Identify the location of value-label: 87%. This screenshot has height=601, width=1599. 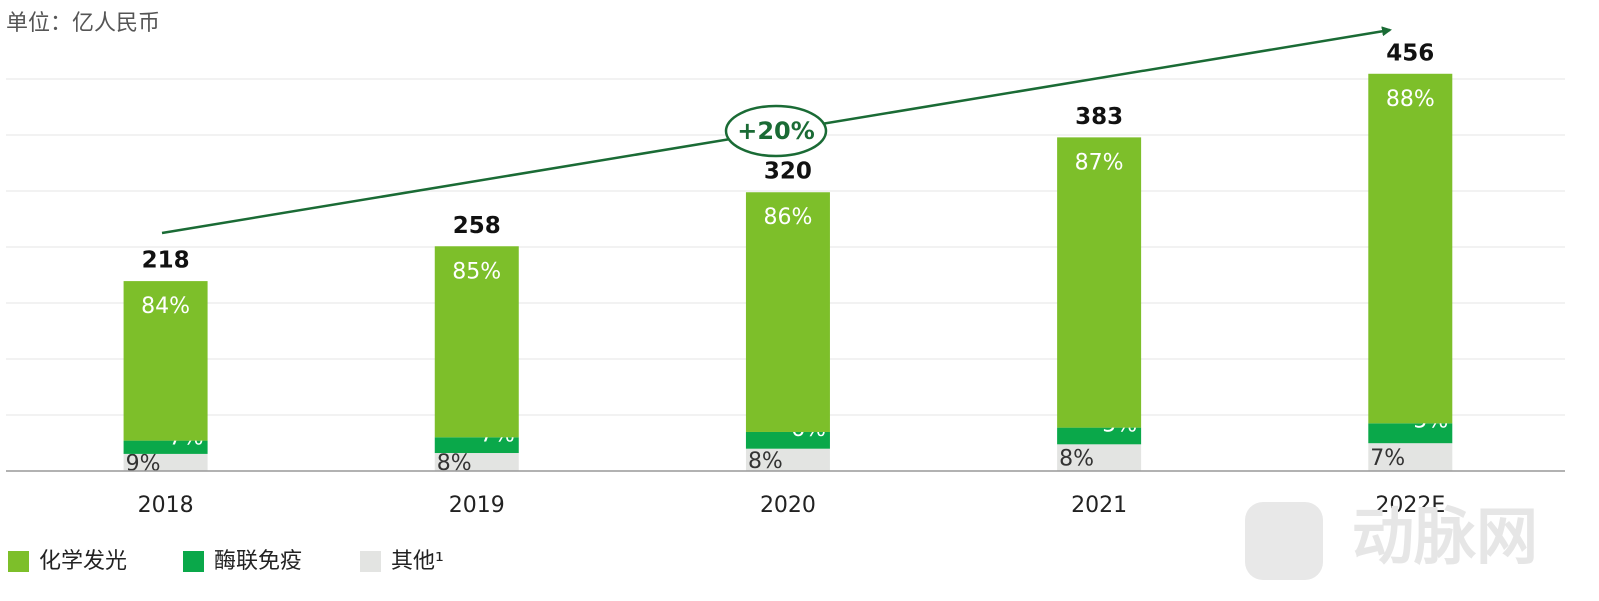
(1099, 162).